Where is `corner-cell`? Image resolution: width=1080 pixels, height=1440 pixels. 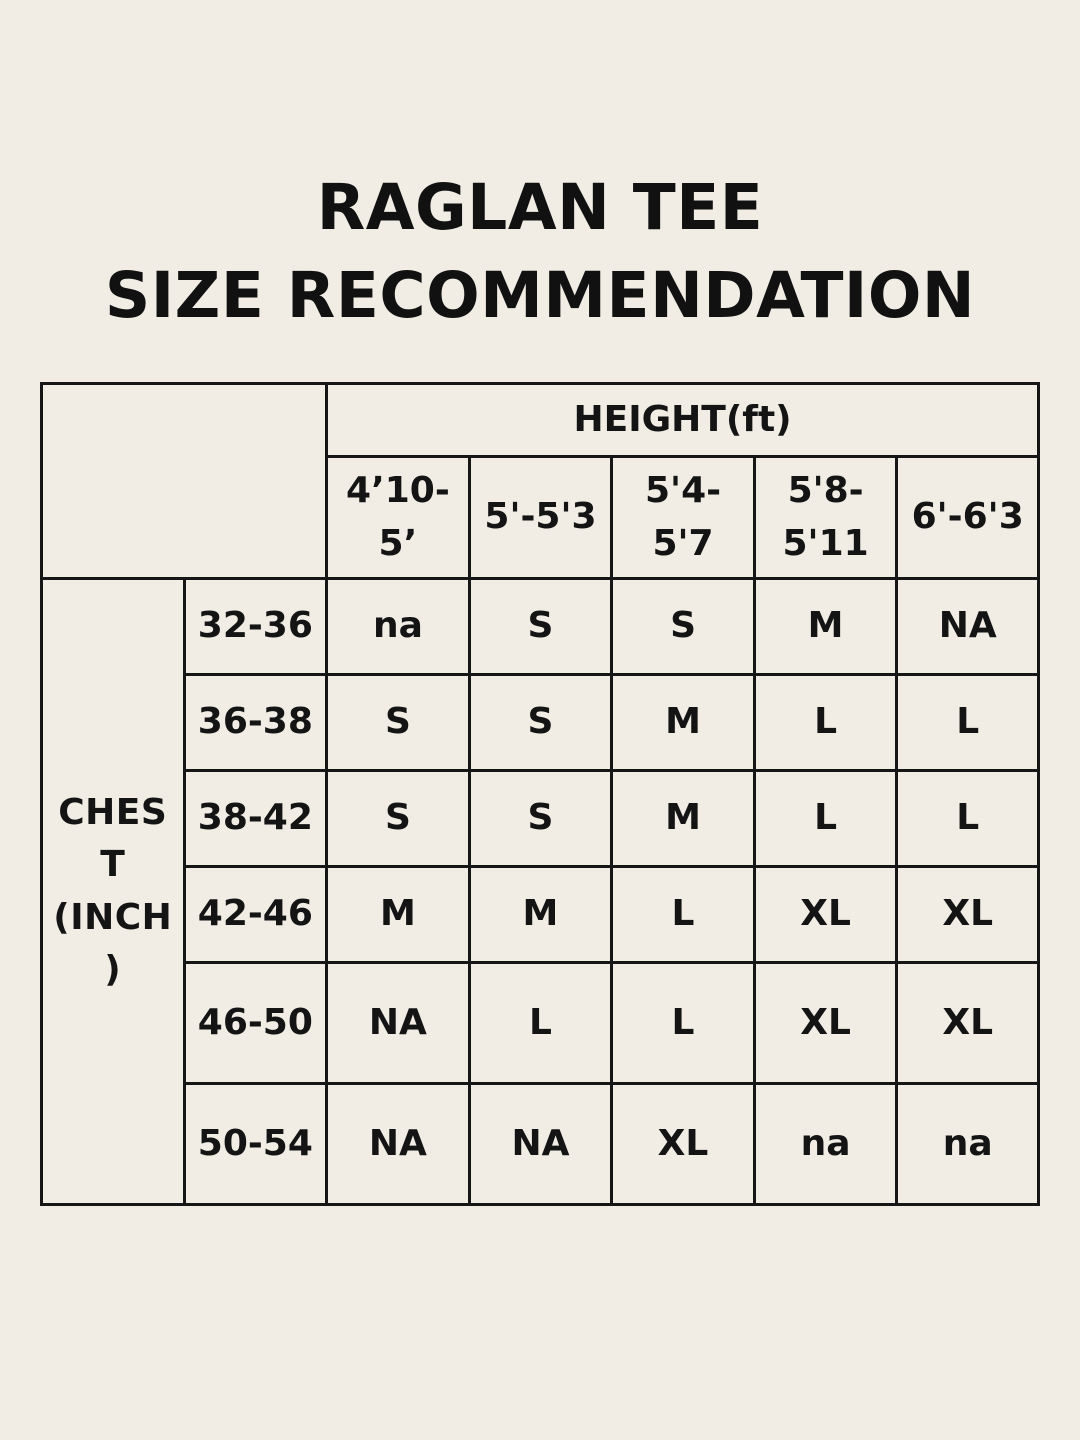
corner-cell is located at coordinates (184, 481).